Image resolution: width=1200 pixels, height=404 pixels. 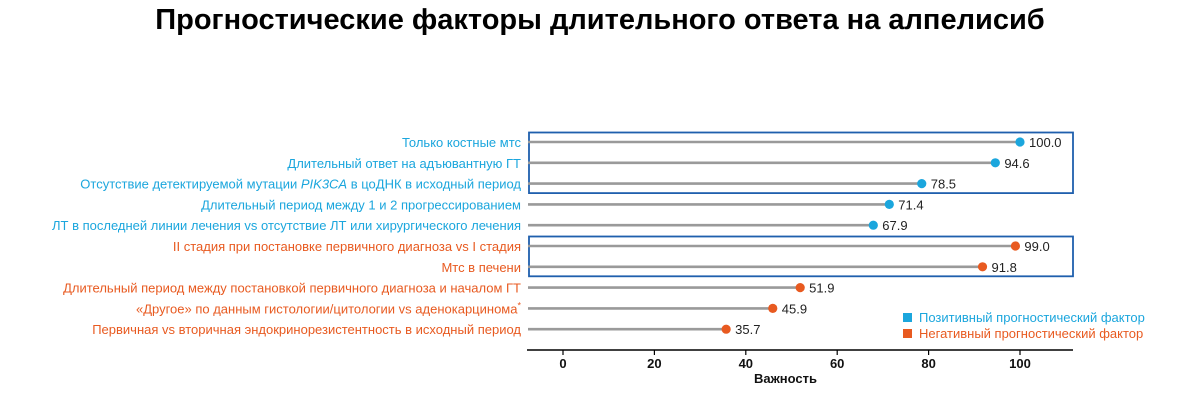 What do you see at coordinates (1032, 317) in the screenshot?
I see `legend-positive-label: Позитивный прогностический фактор` at bounding box center [1032, 317].